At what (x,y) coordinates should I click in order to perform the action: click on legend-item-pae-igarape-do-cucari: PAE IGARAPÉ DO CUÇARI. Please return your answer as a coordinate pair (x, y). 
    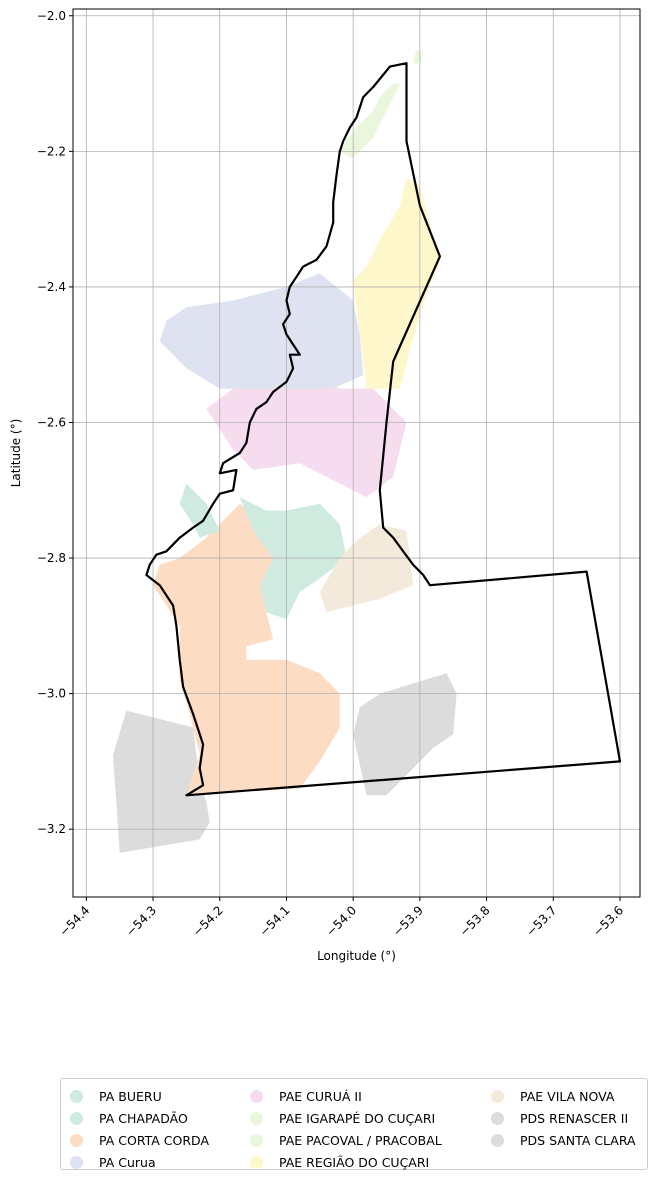
    Looking at the image, I should click on (341, 1118).